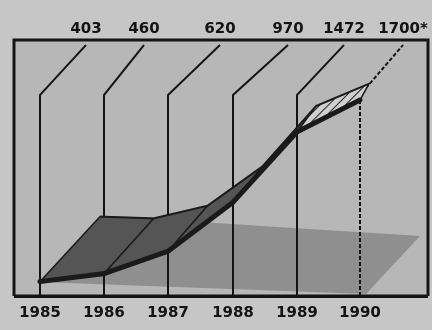 The image size is (432, 330). Describe the element at coordinates (200, 312) in the screenshot. I see `x-axis-labels: 1985 1986 1987 1988 1989 1990` at that location.